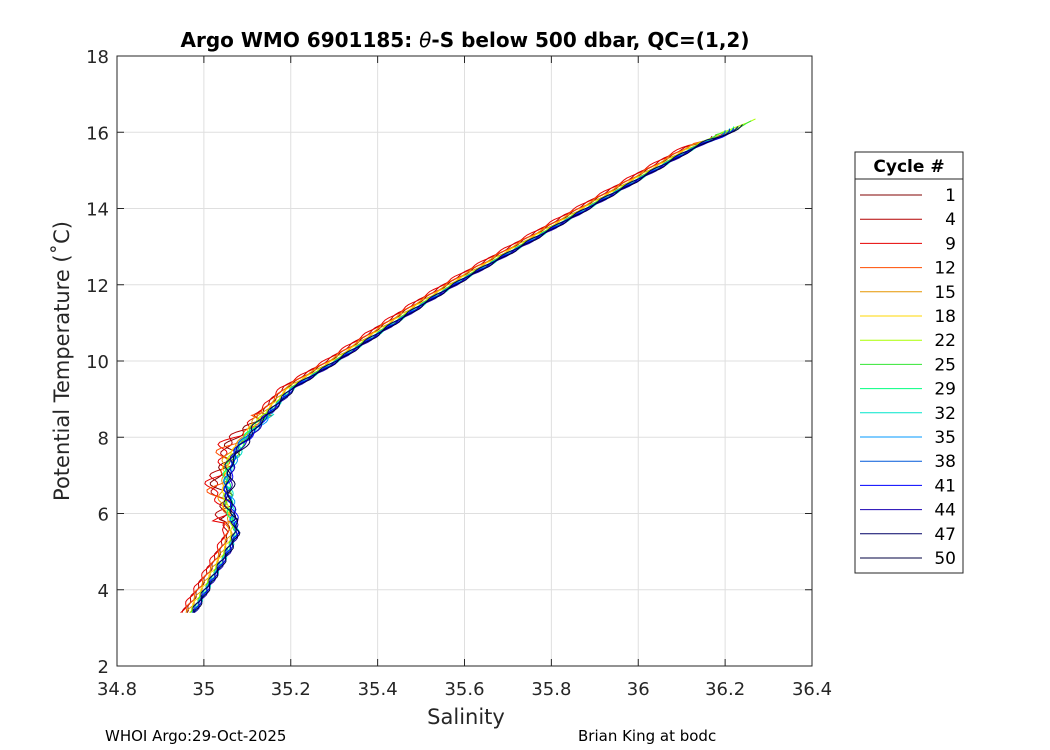 This screenshot has height=750, width=1050. Describe the element at coordinates (945, 317) in the screenshot. I see `legend-label-cycle-18: 18` at that location.